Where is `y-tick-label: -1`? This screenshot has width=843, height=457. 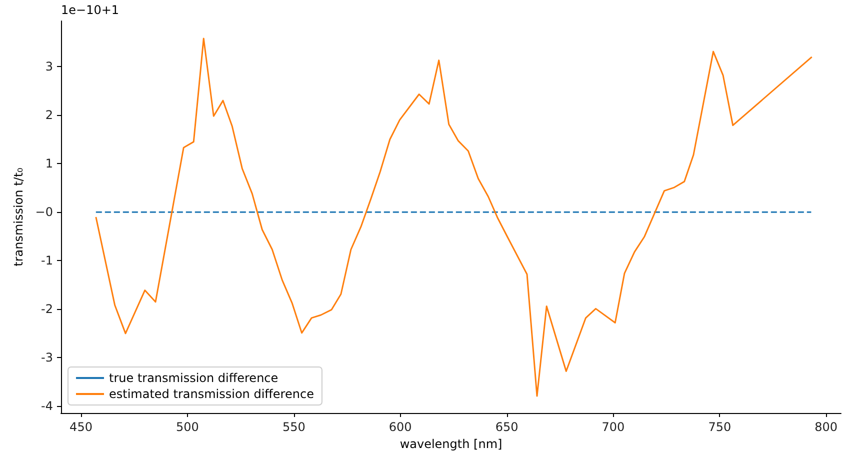
y-tick-label: -1 is located at coordinates (47, 261).